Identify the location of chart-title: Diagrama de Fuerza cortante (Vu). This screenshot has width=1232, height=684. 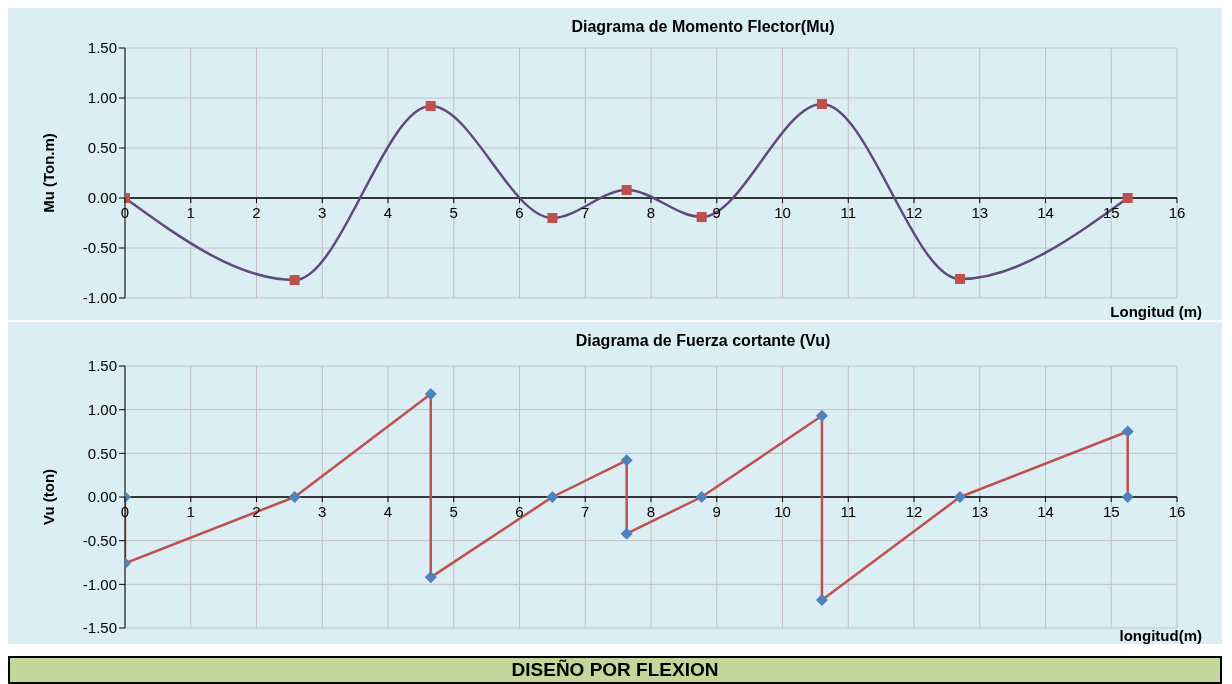
(703, 341).